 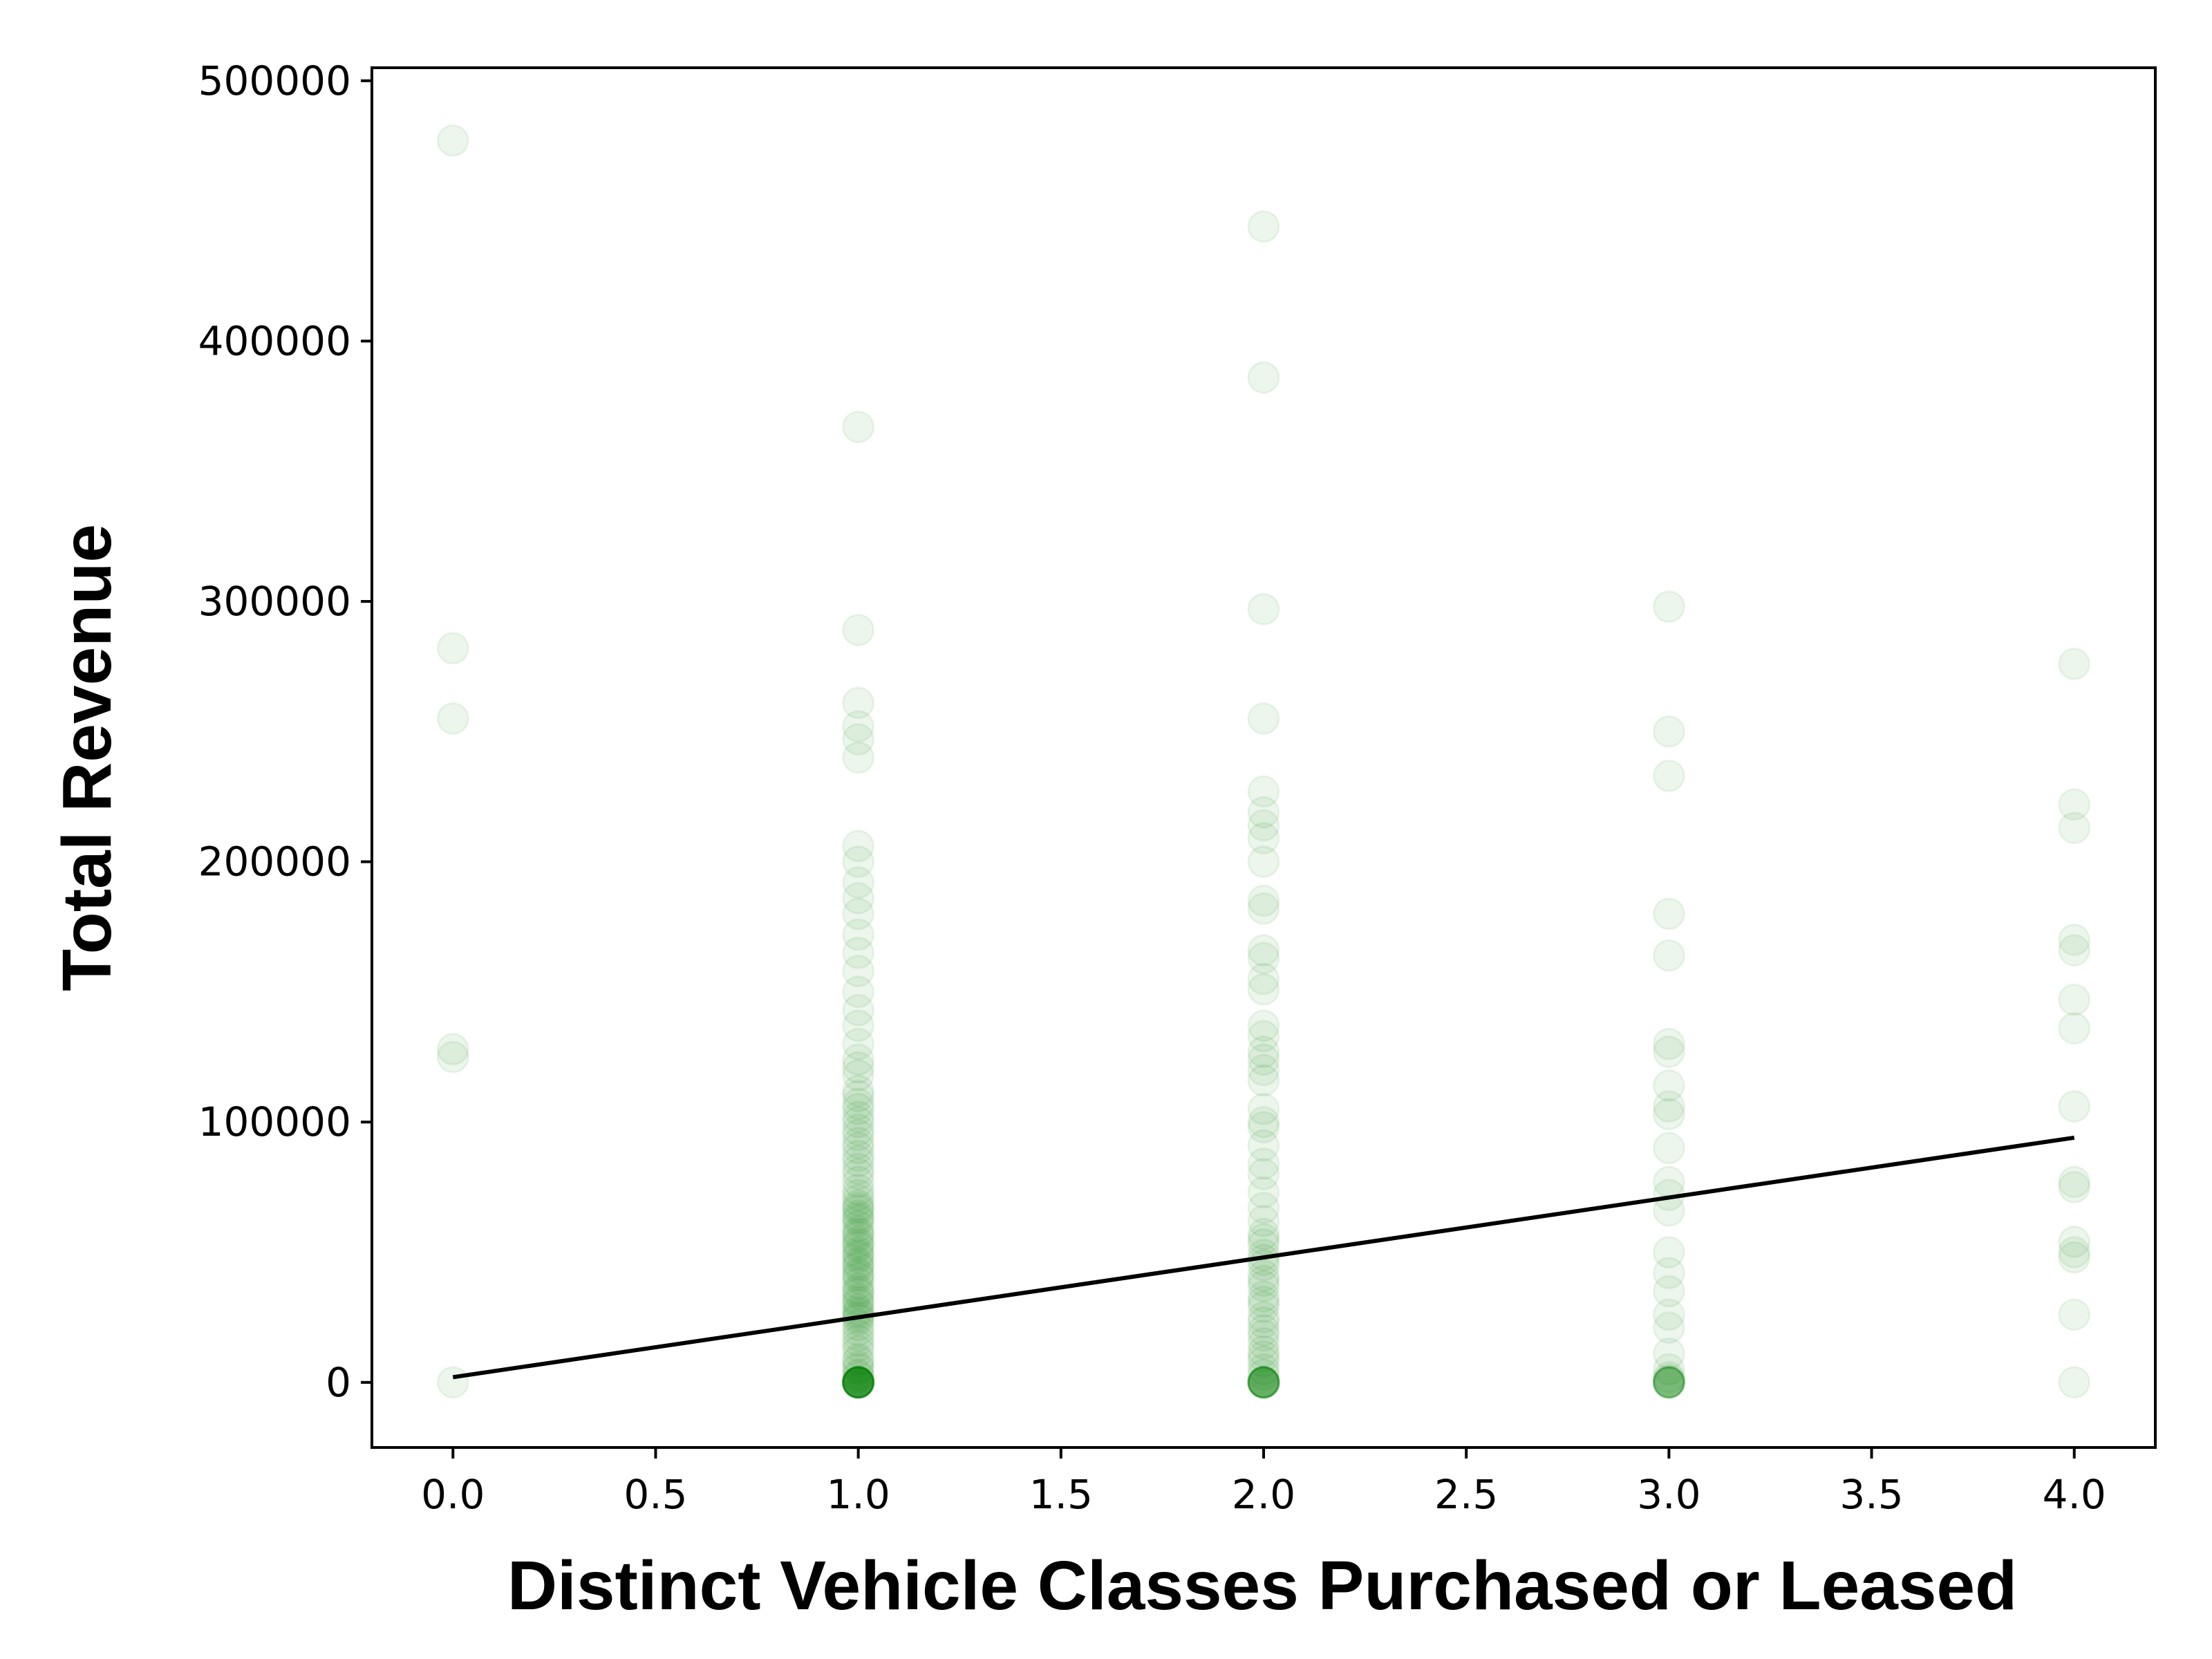 What do you see at coordinates (274, 1121) in the screenshot?
I see `y-tick-label: 100000` at bounding box center [274, 1121].